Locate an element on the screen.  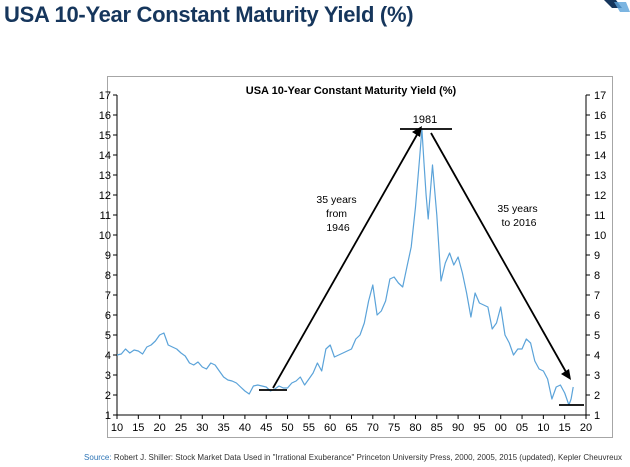
x-tick-label: 65 is located at coordinates (351, 428).